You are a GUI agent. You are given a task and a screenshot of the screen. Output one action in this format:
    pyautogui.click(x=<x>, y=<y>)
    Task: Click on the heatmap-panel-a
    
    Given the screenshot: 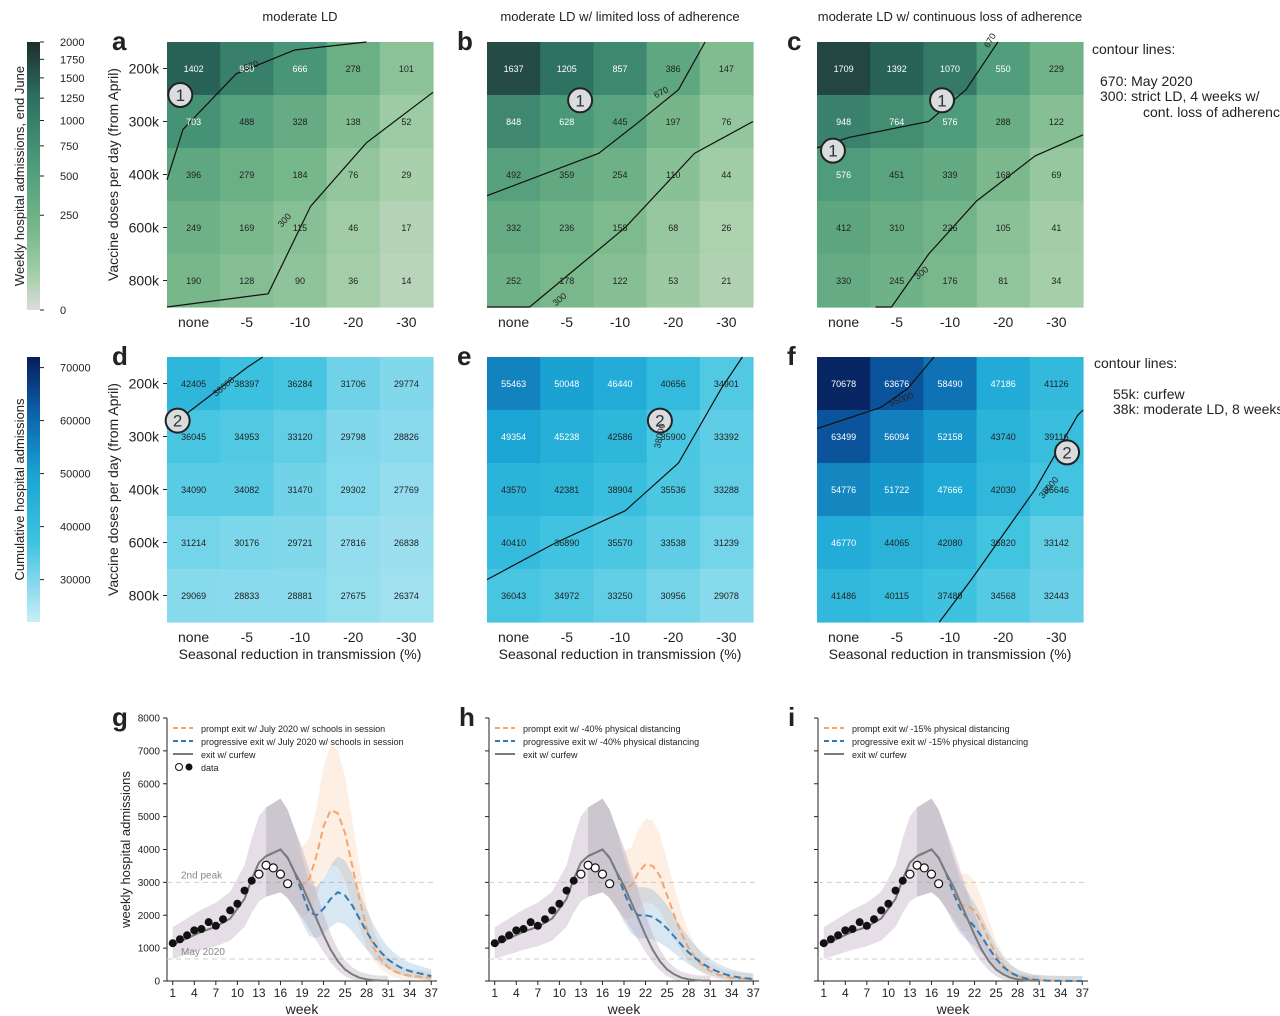 What is the action you would take?
    pyautogui.click(x=298, y=174)
    